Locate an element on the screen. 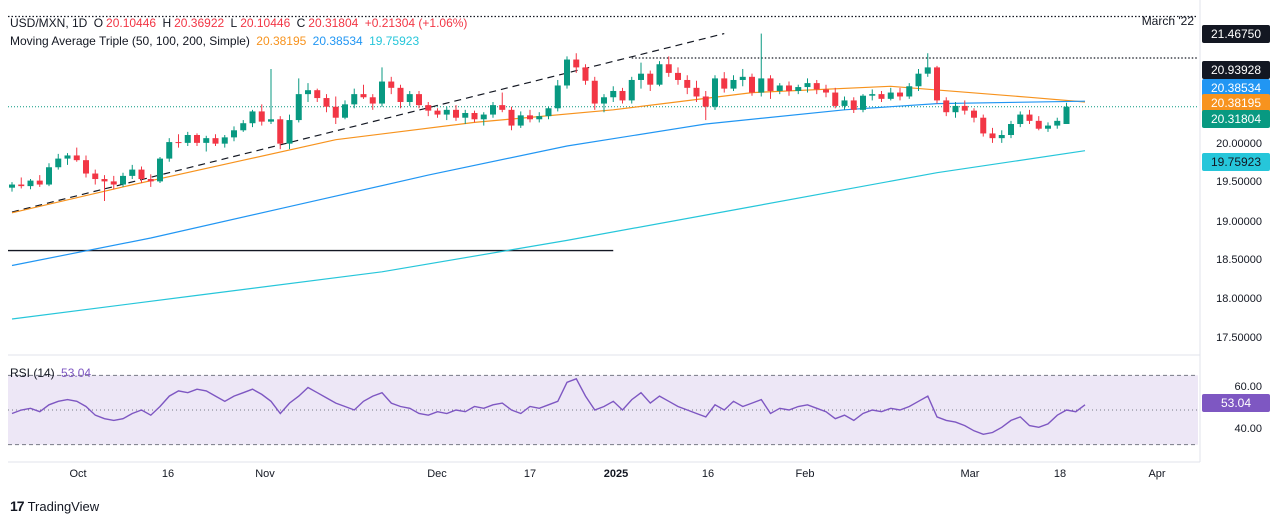  level-high-badge: 21.46750 is located at coordinates (1236, 34).